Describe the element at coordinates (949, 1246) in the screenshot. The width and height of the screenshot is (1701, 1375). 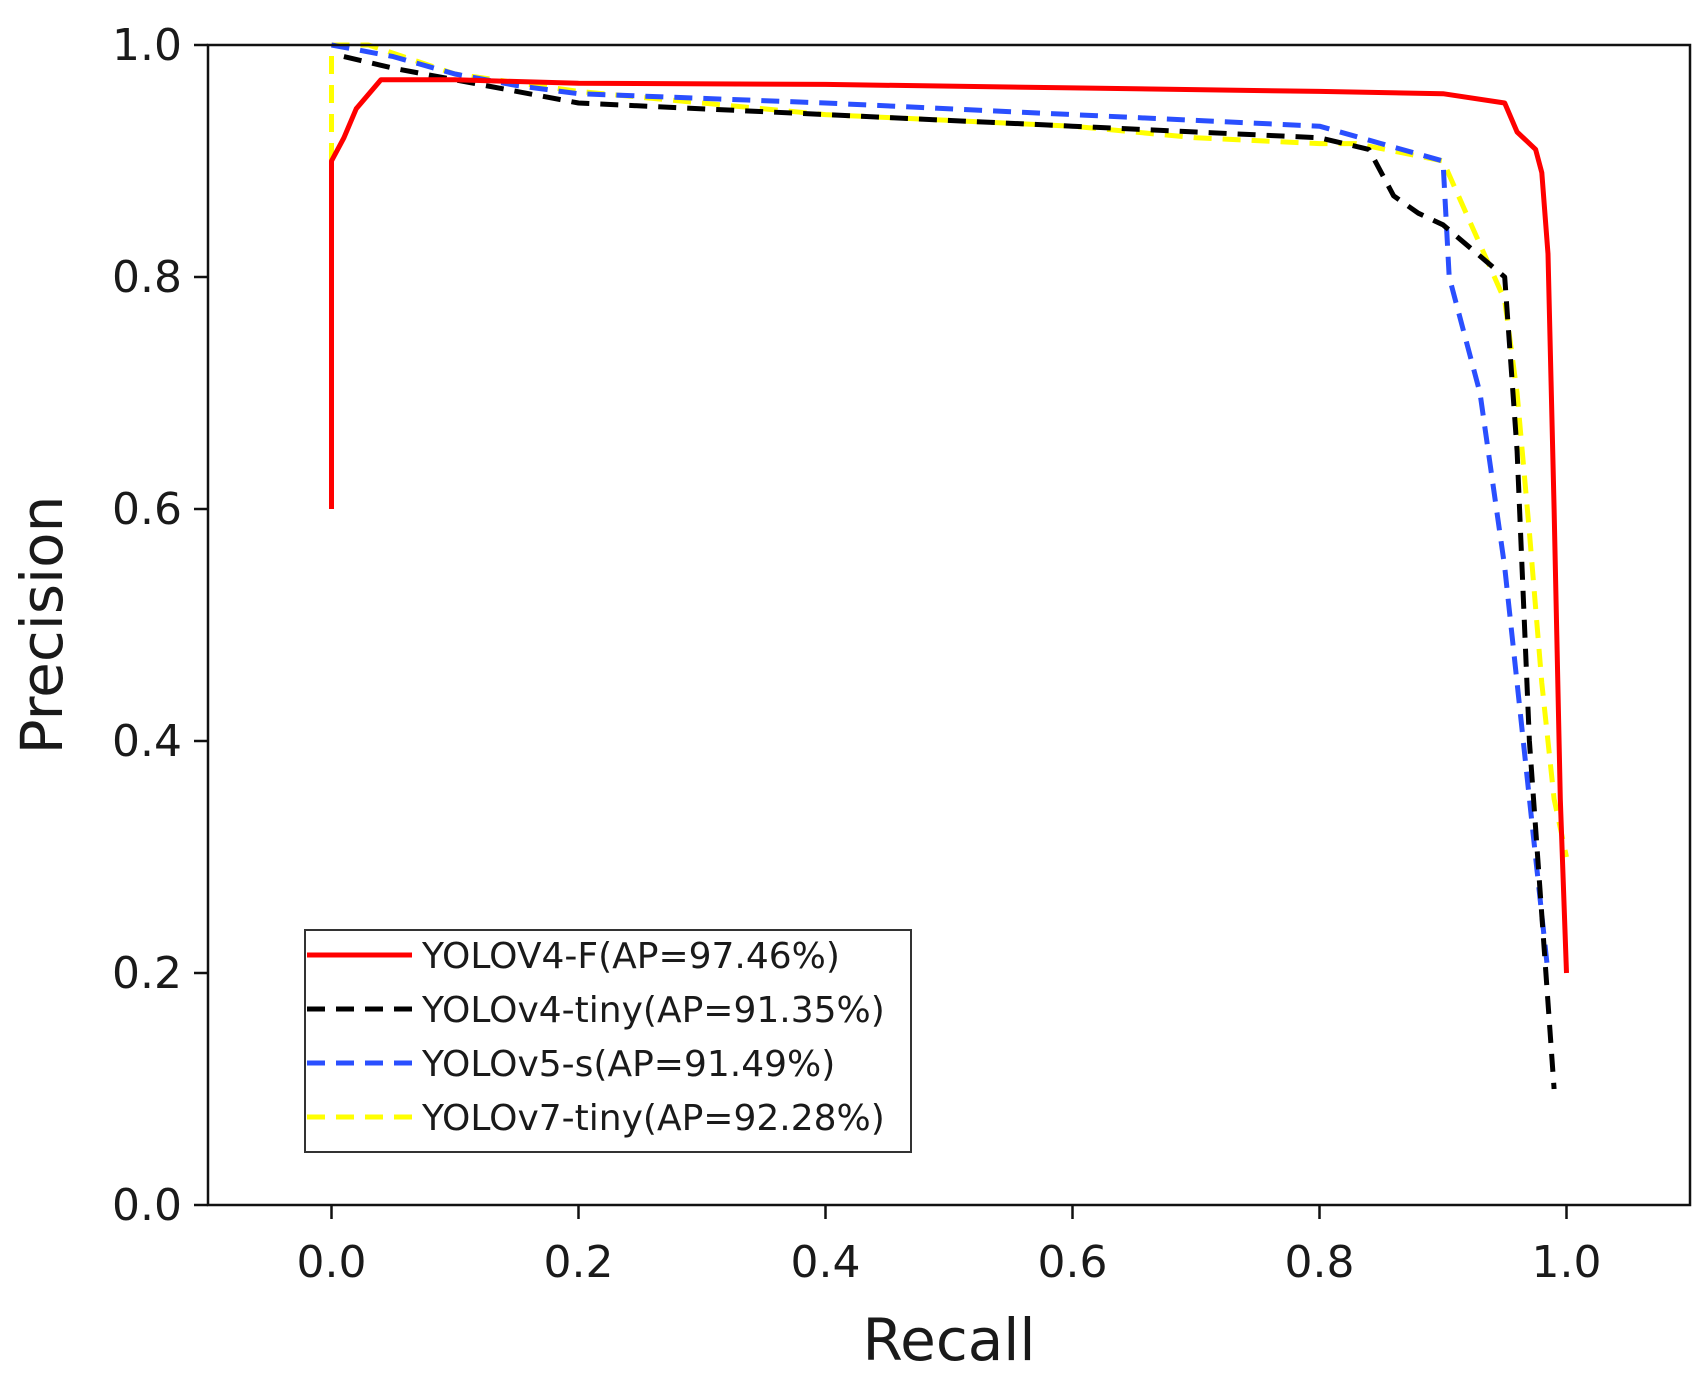
I see `x-axis-ticks: 0.0 0.2 0.4 0.6 0.8 1.0` at that location.